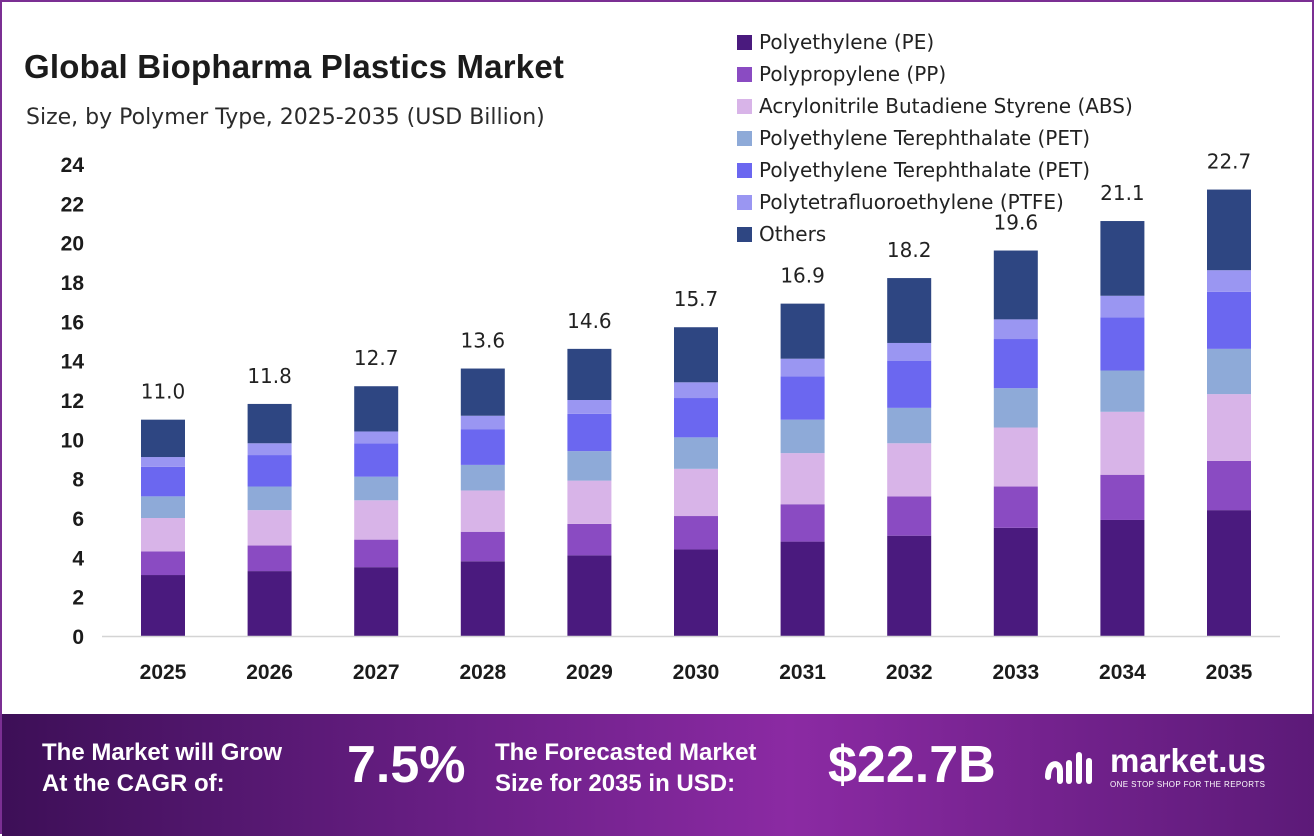  Describe the element at coordinates (1122, 672) in the screenshot. I see `x-tick-label: 2034` at that location.